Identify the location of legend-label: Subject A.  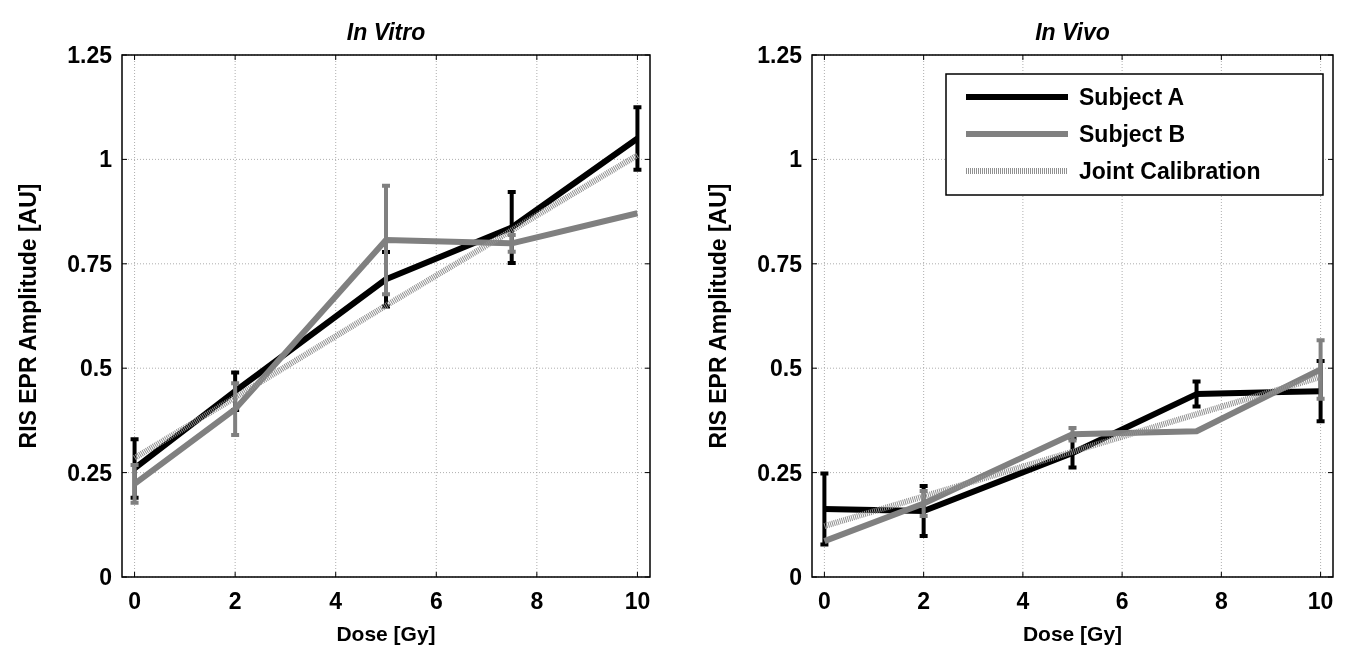
(1132, 97).